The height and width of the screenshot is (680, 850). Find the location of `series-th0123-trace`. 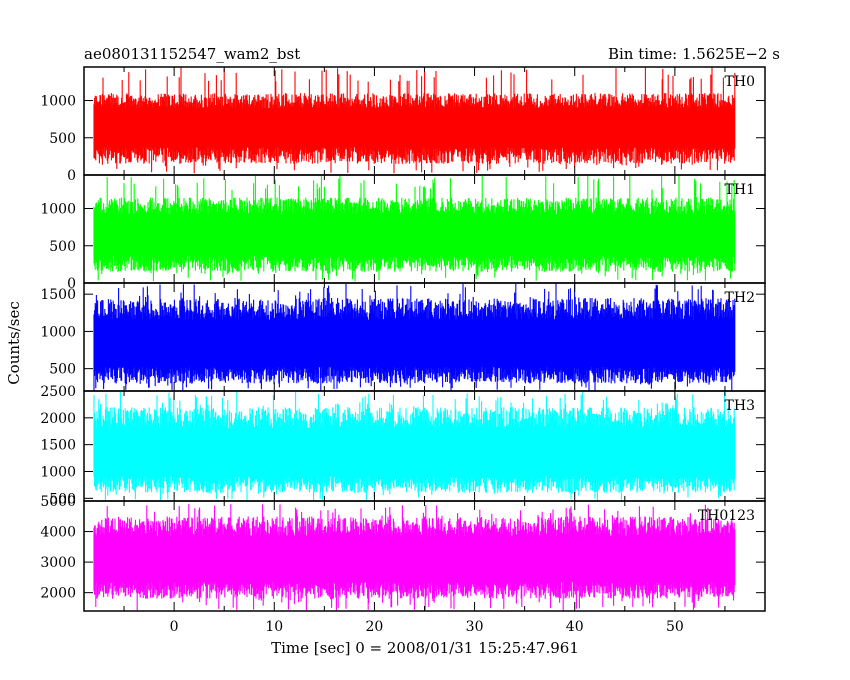

series-th0123-trace is located at coordinates (414, 557).